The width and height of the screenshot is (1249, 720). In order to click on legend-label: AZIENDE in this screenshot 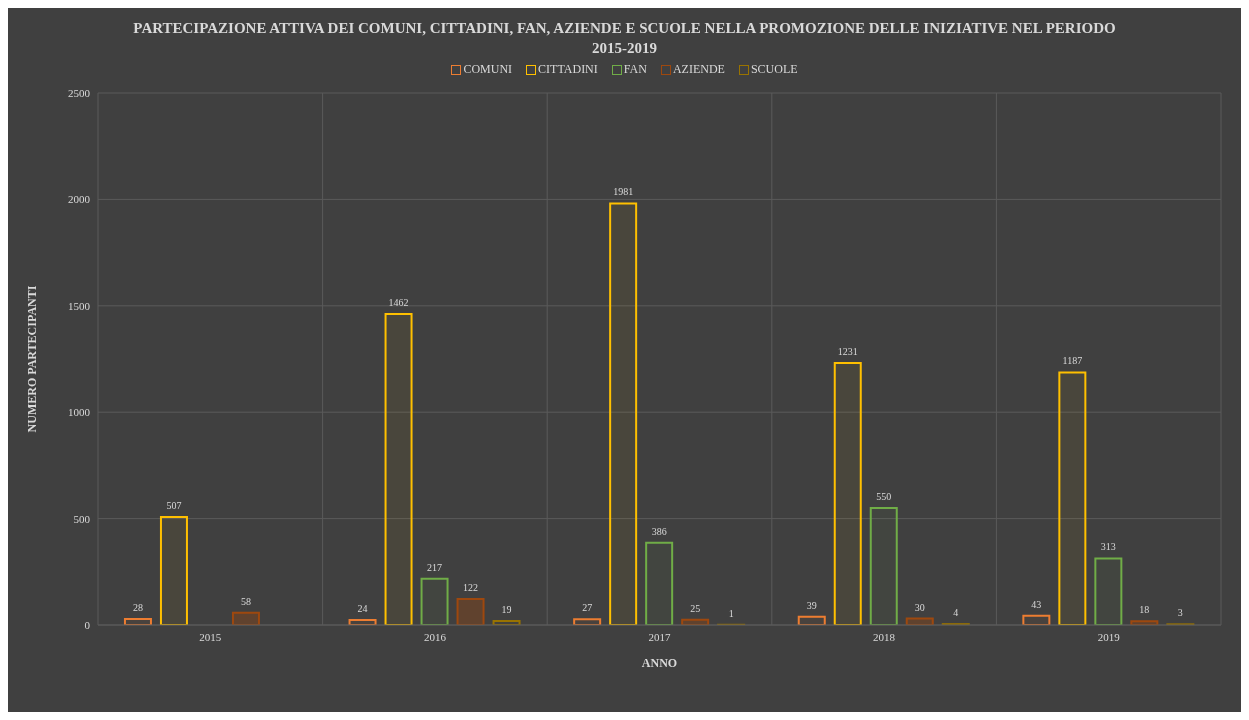, I will do `click(698, 69)`.